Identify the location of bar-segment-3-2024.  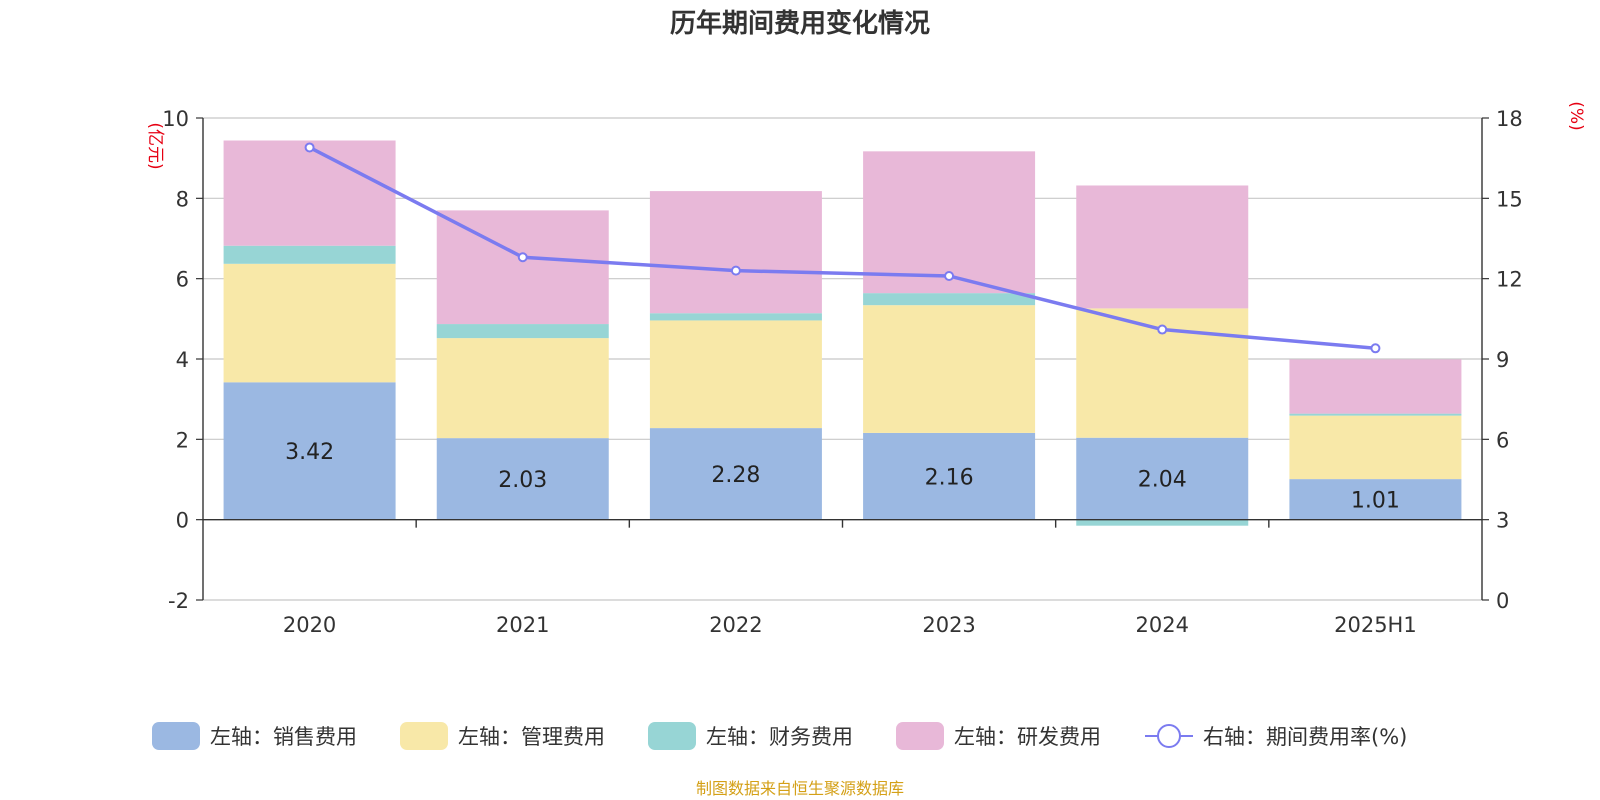
(1162, 522).